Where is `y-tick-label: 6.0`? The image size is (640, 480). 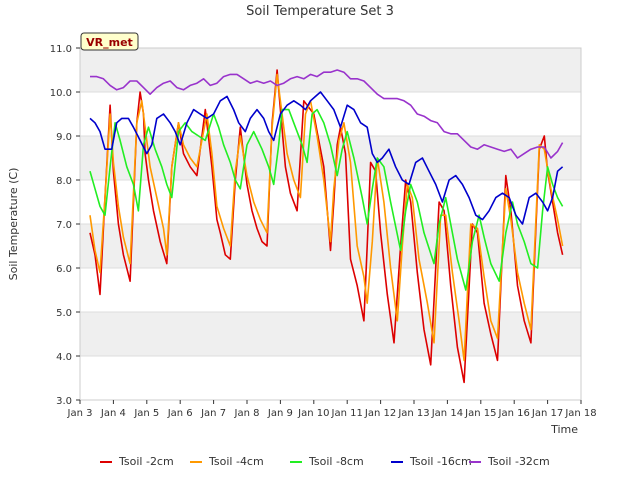
y-tick-label: 6.0 is located at coordinates (64, 269).